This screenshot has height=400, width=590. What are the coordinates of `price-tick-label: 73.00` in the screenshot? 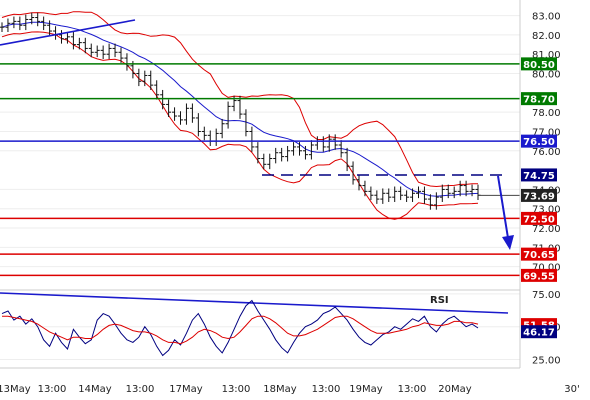 It's located at (546, 210).